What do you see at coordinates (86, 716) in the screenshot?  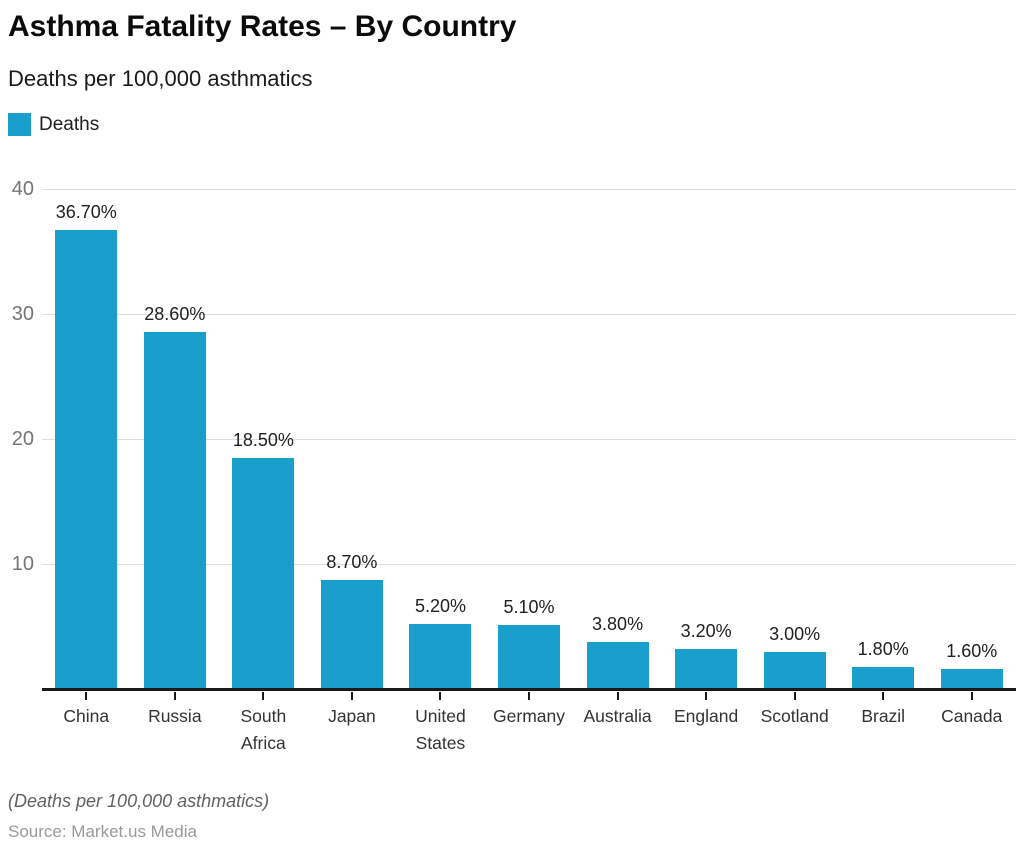 I see `x-axis-label: China` at bounding box center [86, 716].